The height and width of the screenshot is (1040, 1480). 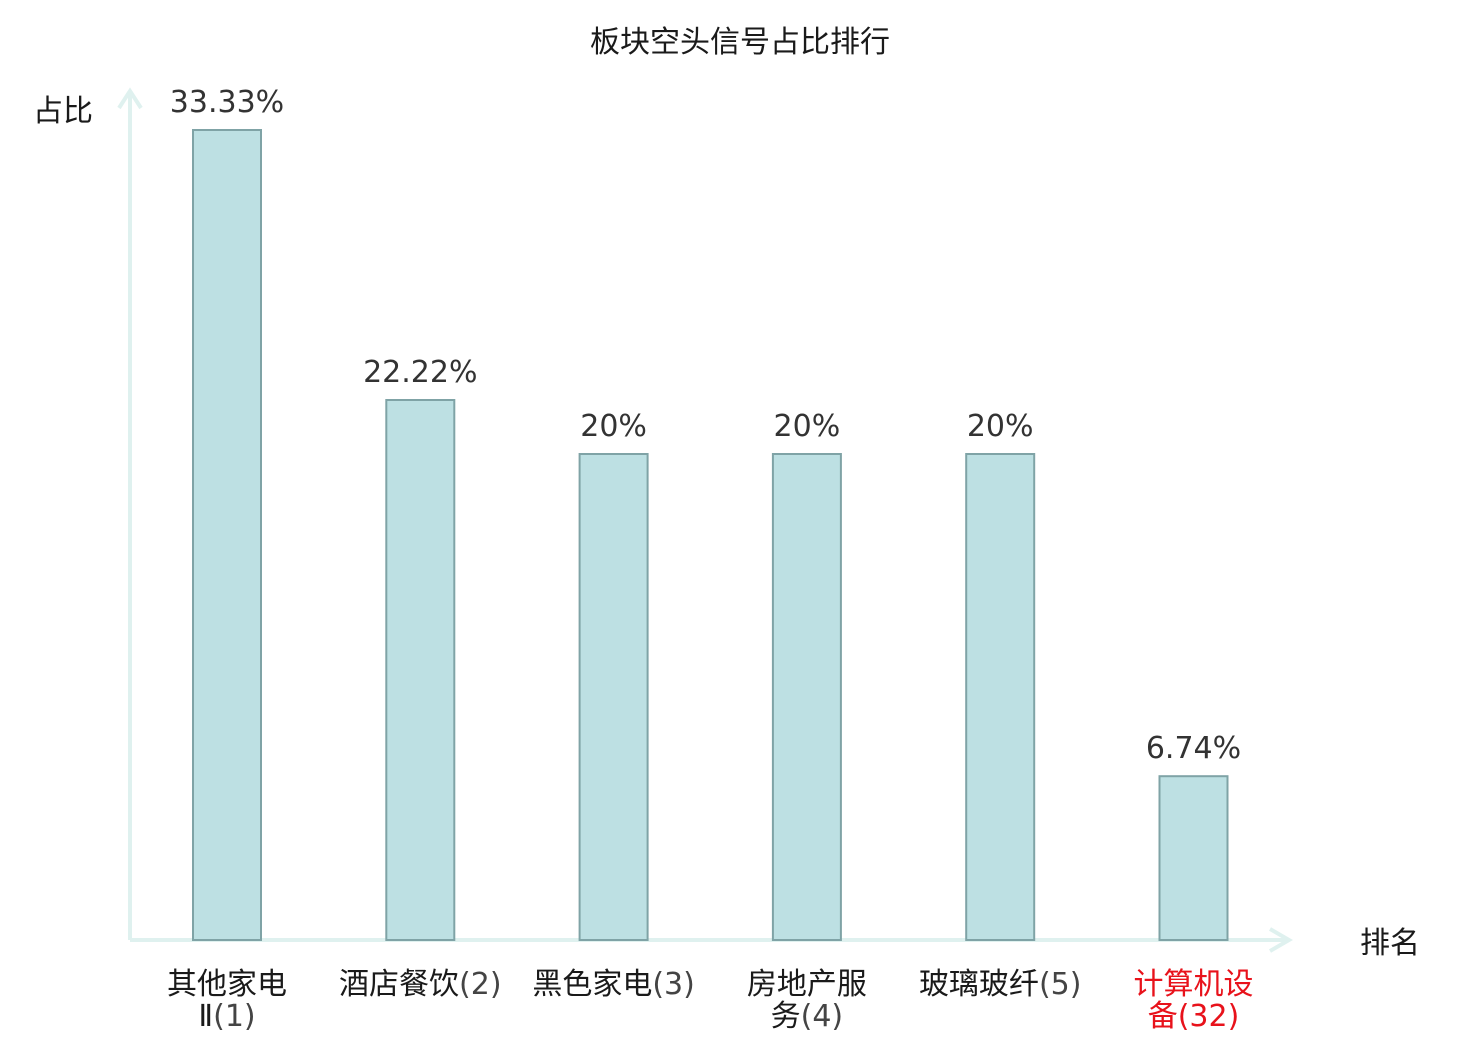 I want to click on y-axis-arrow, so click(x=130, y=98).